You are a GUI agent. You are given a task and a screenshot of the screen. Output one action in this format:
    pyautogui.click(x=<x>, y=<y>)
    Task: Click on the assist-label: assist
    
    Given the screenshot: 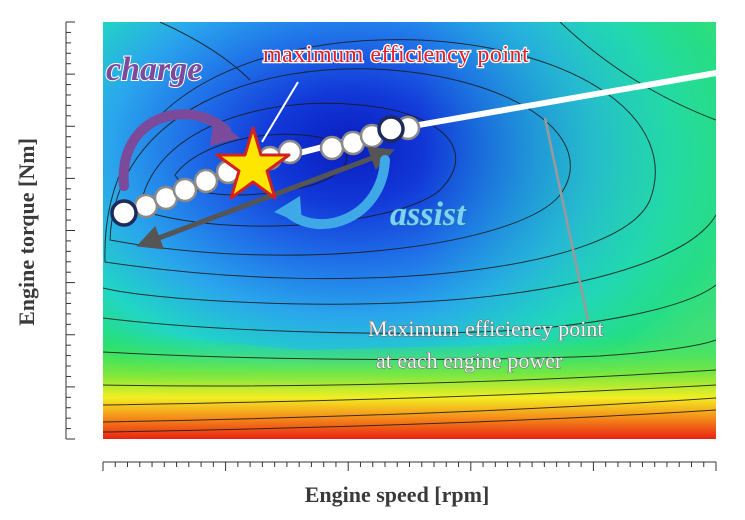 What is the action you would take?
    pyautogui.click(x=428, y=214)
    